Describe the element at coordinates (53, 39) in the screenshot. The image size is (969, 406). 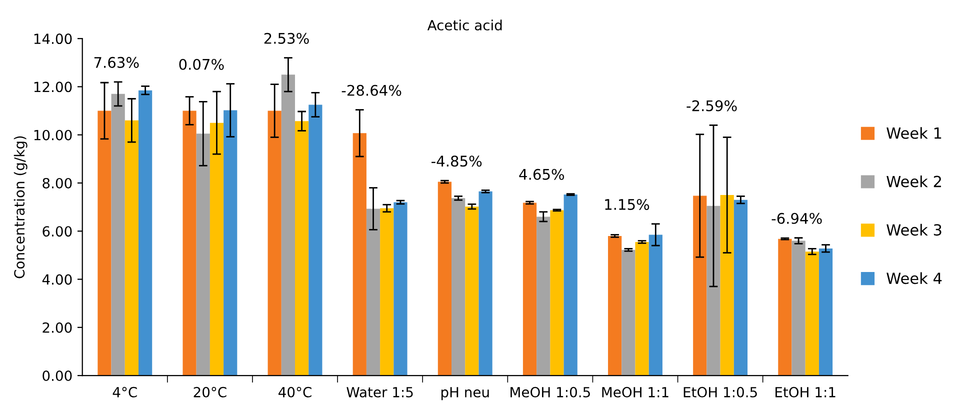
I see `y-tick-label: 14.00` at that location.